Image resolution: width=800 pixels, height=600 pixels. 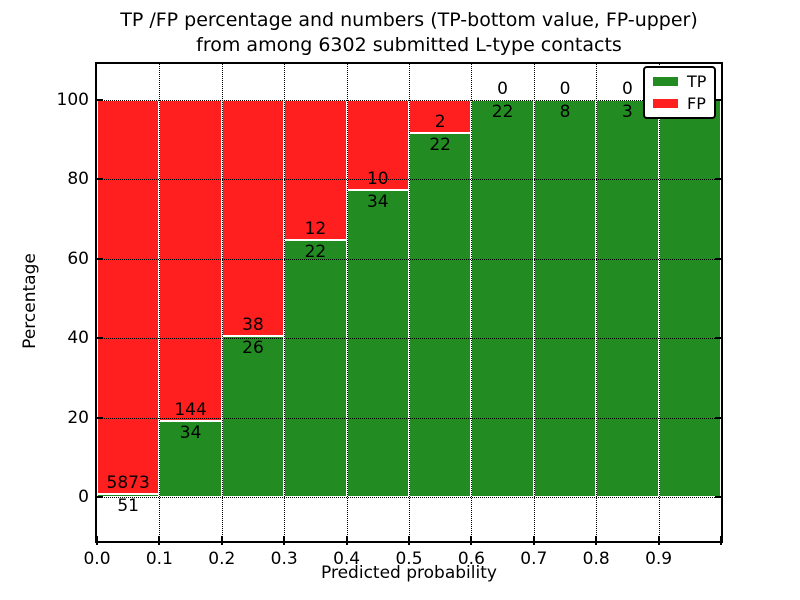 What do you see at coordinates (78, 179) in the screenshot?
I see `y-tick-label: 80` at bounding box center [78, 179].